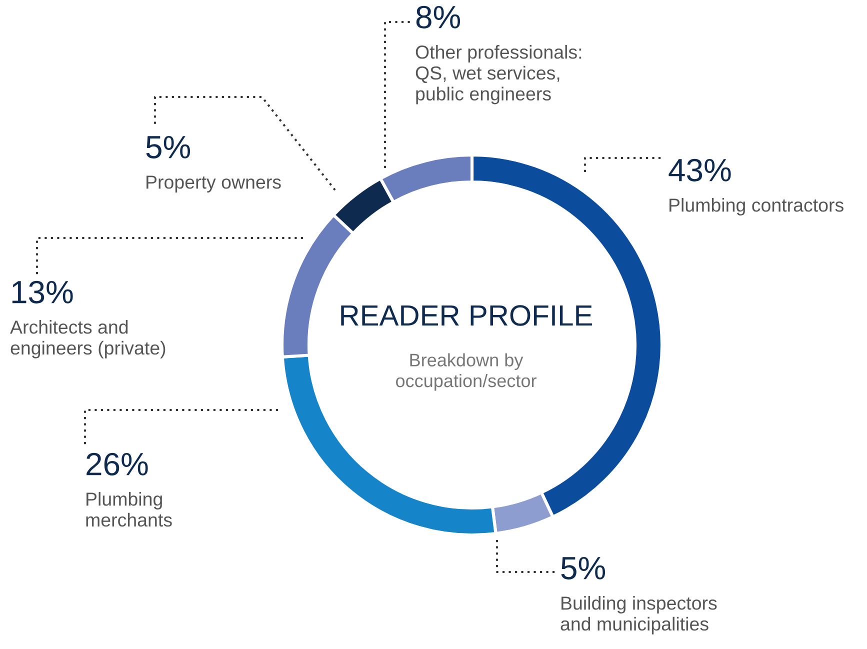  Describe the element at coordinates (88, 339) in the screenshot. I see `slice-label: Architects and engineers (private)` at that location.